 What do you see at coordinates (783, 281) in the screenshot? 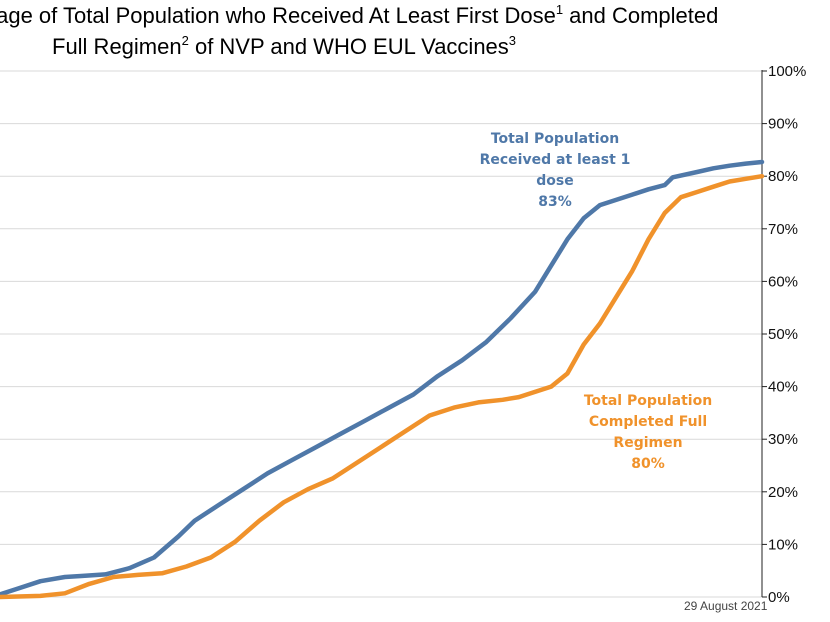
I see `y-tick-label: 60%` at bounding box center [783, 281].